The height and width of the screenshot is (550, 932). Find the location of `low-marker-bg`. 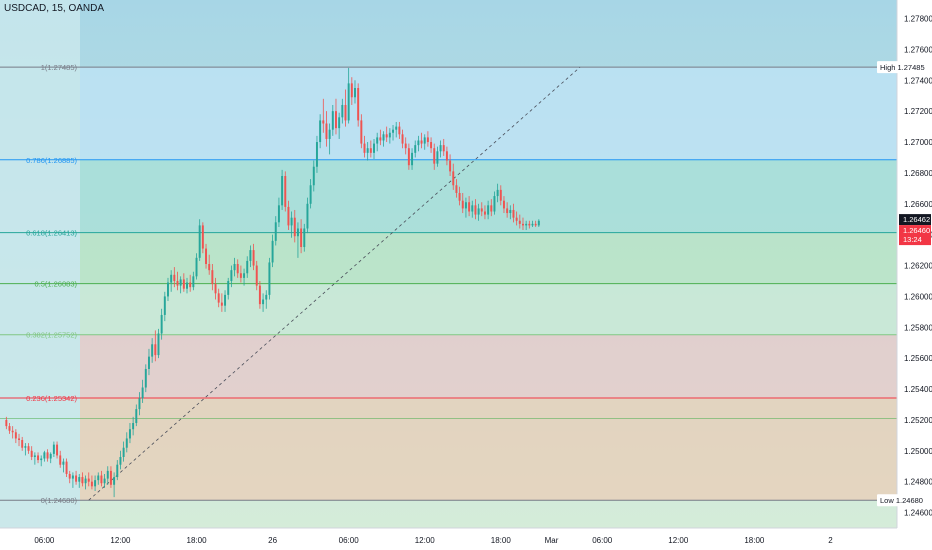

low-marker-bg is located at coordinates (904, 500).